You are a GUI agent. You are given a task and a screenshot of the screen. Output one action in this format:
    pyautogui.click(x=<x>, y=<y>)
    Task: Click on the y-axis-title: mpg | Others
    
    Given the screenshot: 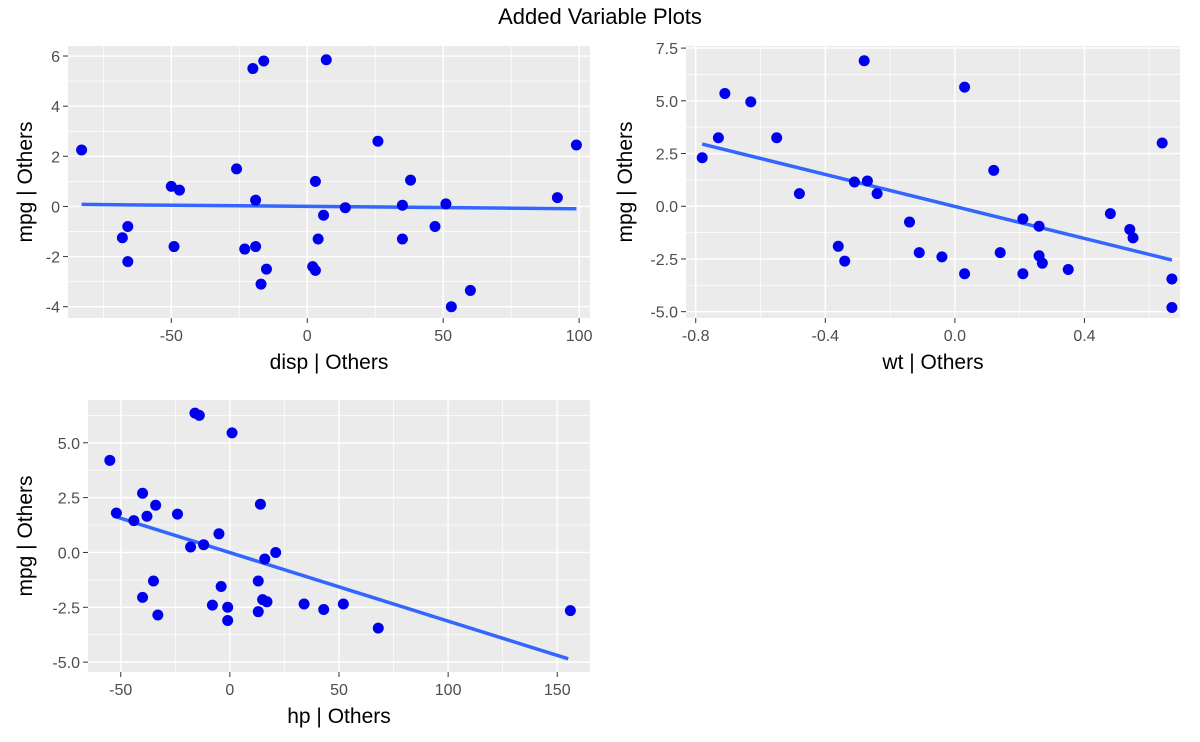 What is the action you would take?
    pyautogui.click(x=25, y=182)
    